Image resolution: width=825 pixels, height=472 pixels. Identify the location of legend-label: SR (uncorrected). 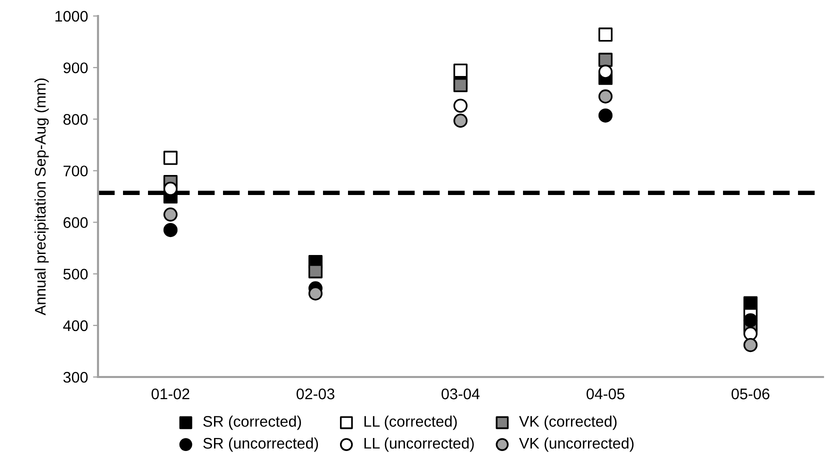
(260, 444).